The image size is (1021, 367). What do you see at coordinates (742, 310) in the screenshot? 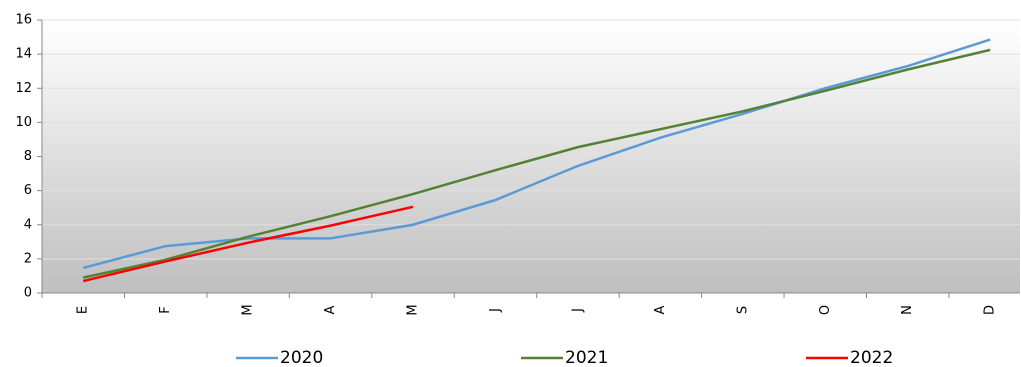
I see `x-tick-label: S` at bounding box center [742, 310].